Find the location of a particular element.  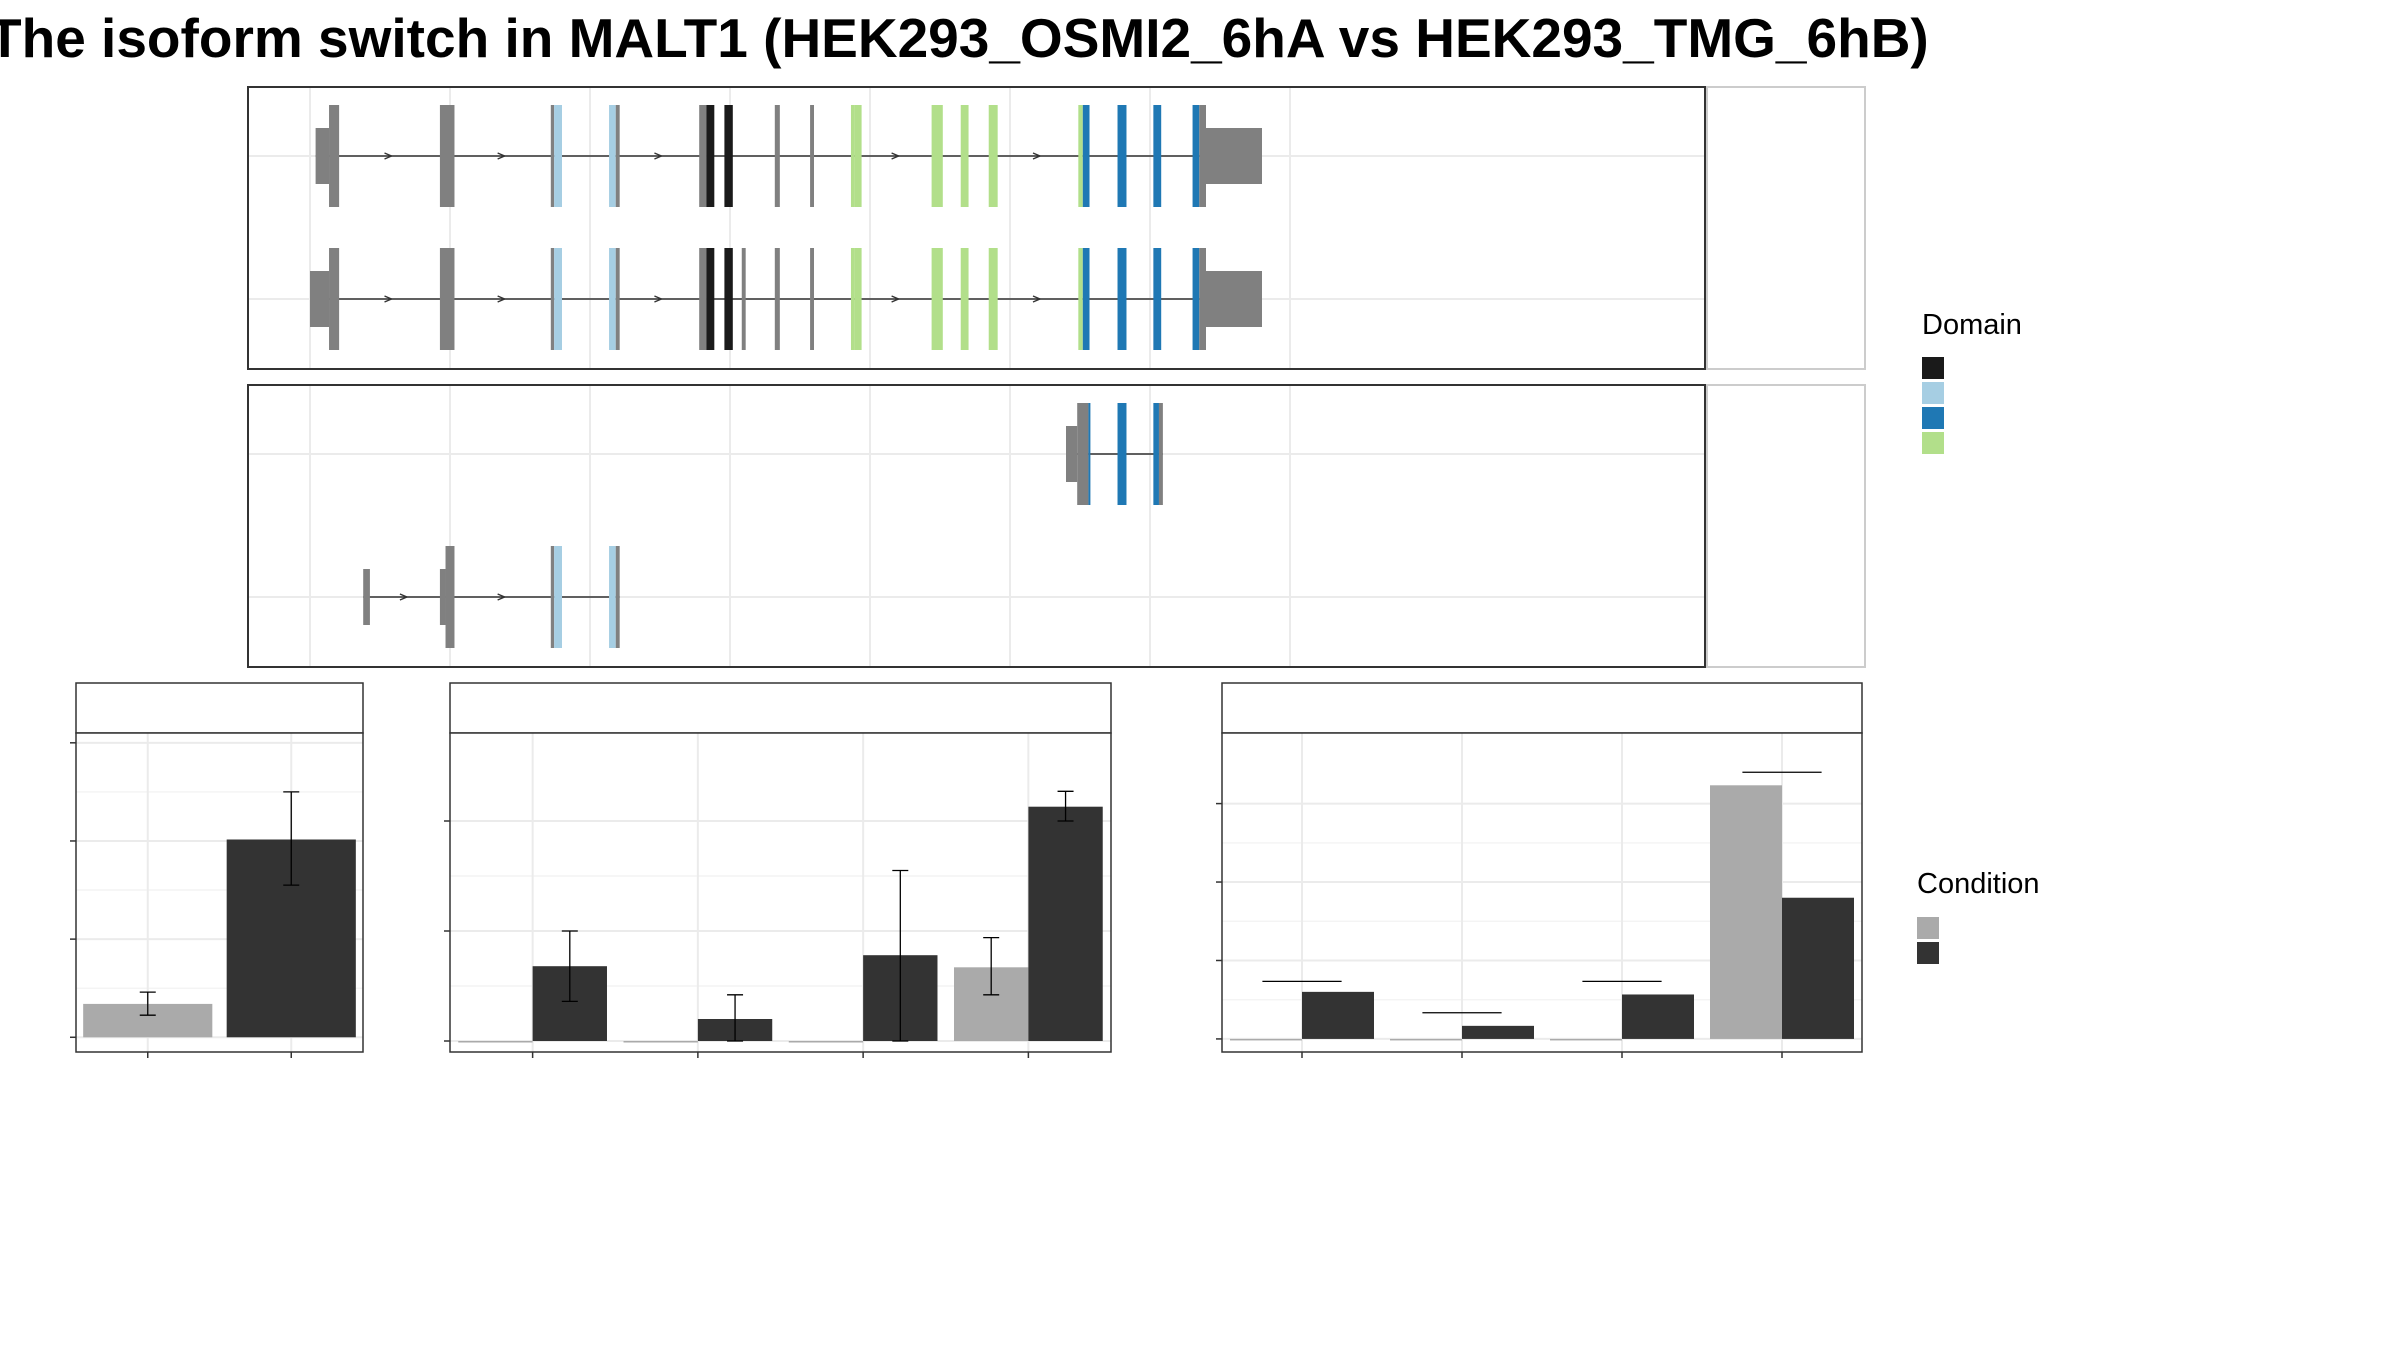

gene-expression-chart is located at coordinates (217, 870).